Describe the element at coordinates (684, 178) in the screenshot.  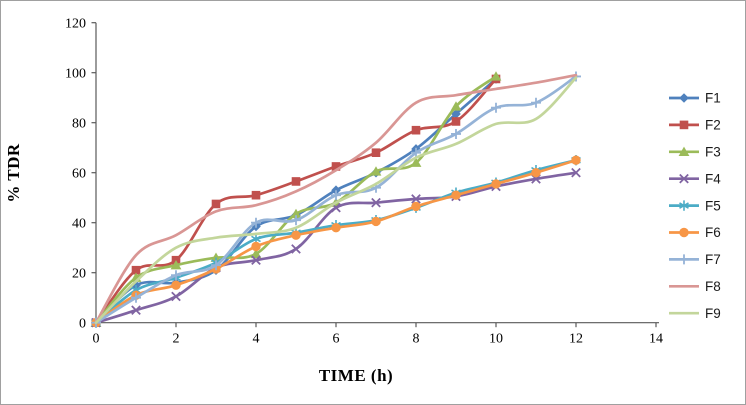
I see `legend-F4-marker-x` at that location.